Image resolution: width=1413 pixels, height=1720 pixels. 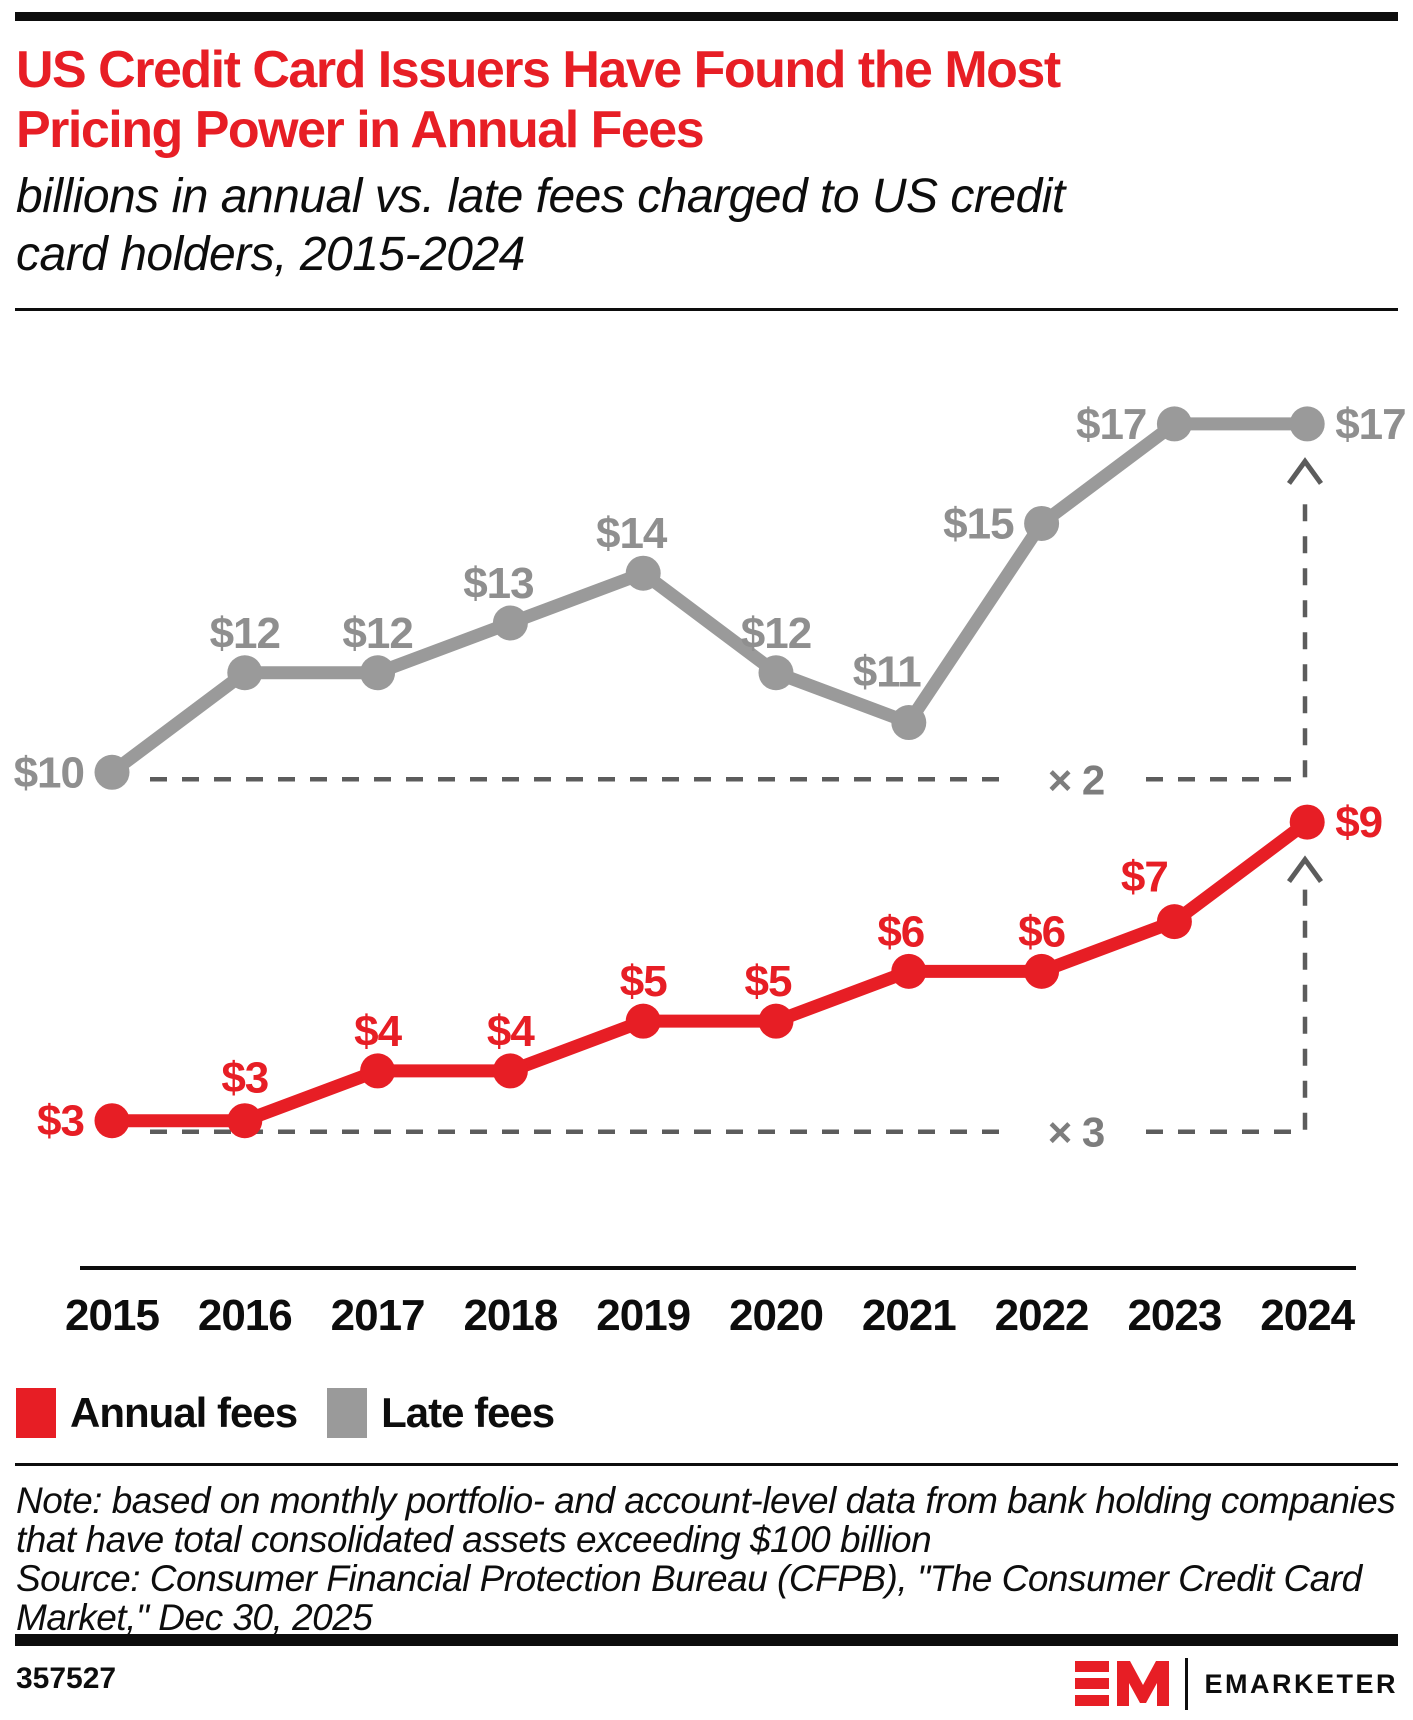 What do you see at coordinates (887, 672) in the screenshot?
I see `svg-text: $11` at bounding box center [887, 672].